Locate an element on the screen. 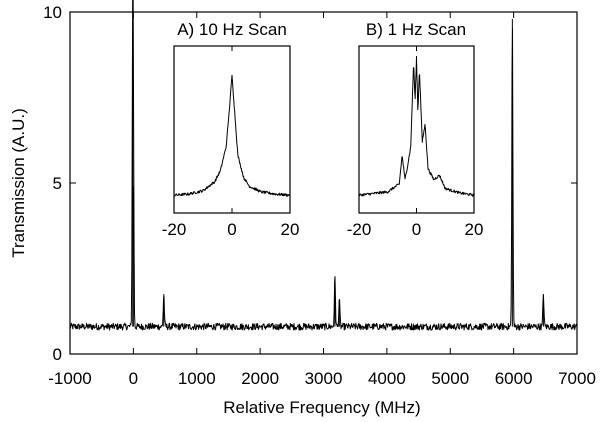  inset-b-line is located at coordinates (416, 126).